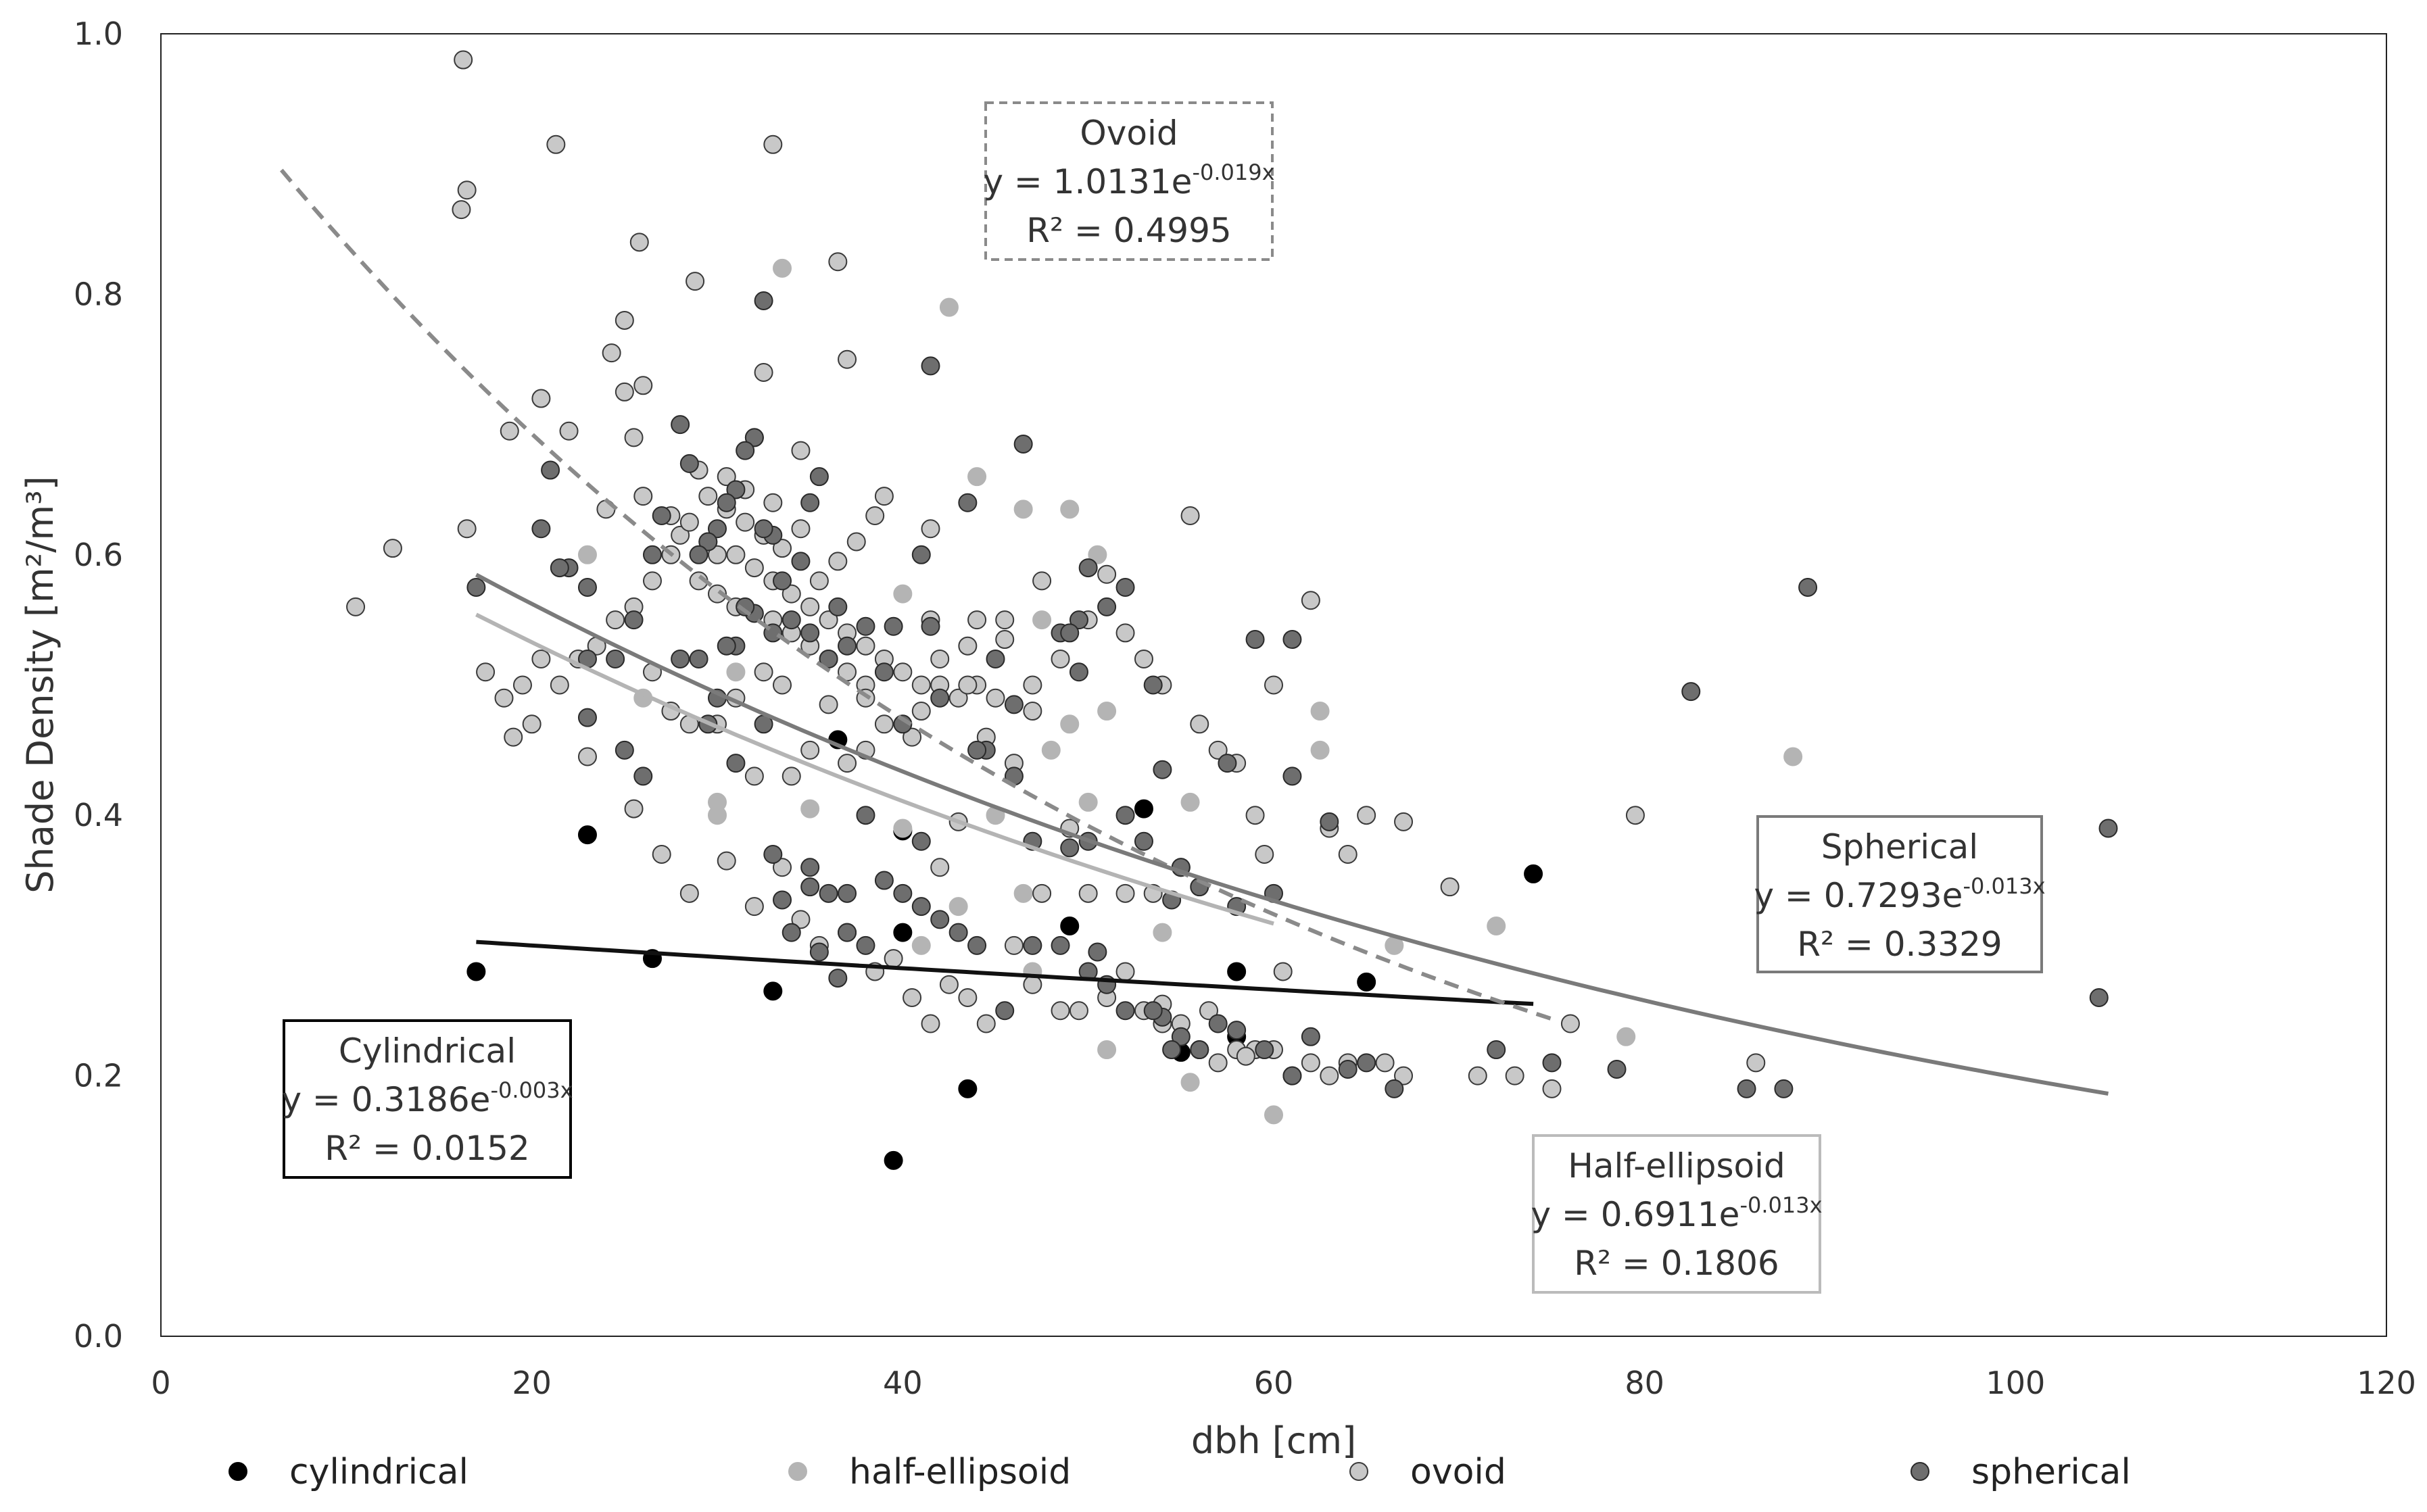 This screenshot has height=1512, width=2427. What do you see at coordinates (99, 685) in the screenshot?
I see `y-axis-ticks: 0.0 0.2 0.4 0.6 0.8 1.0` at bounding box center [99, 685].